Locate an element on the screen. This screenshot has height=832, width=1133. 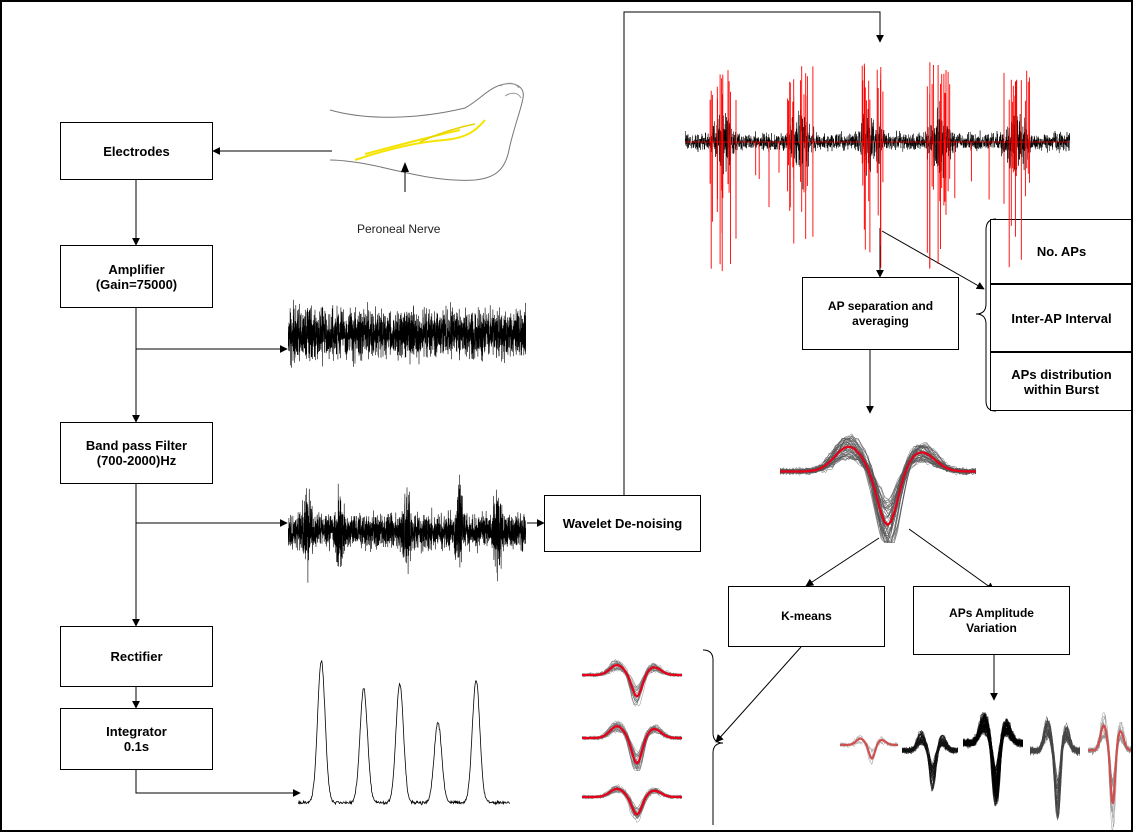
inter-ap-interval-output: Inter-AP Interval is located at coordinates (1061, 318).